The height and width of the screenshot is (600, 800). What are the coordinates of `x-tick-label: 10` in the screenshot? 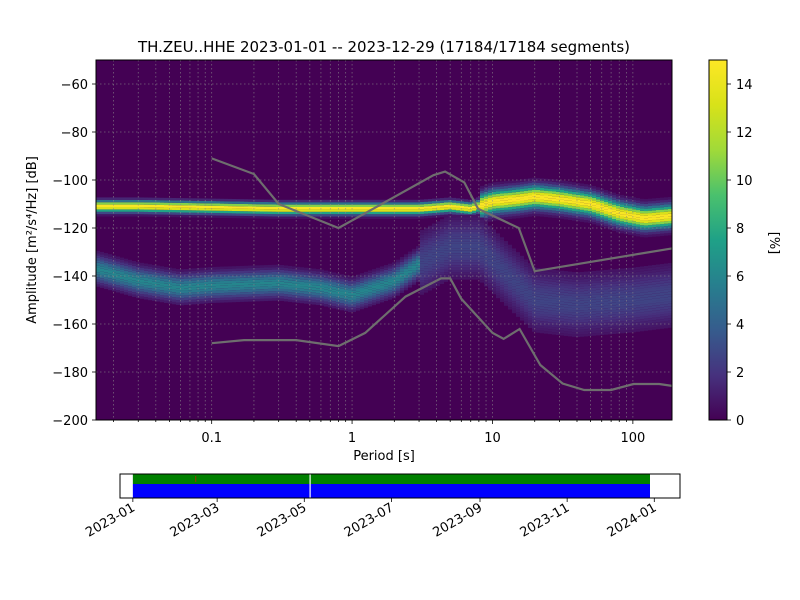 It's located at (492, 438).